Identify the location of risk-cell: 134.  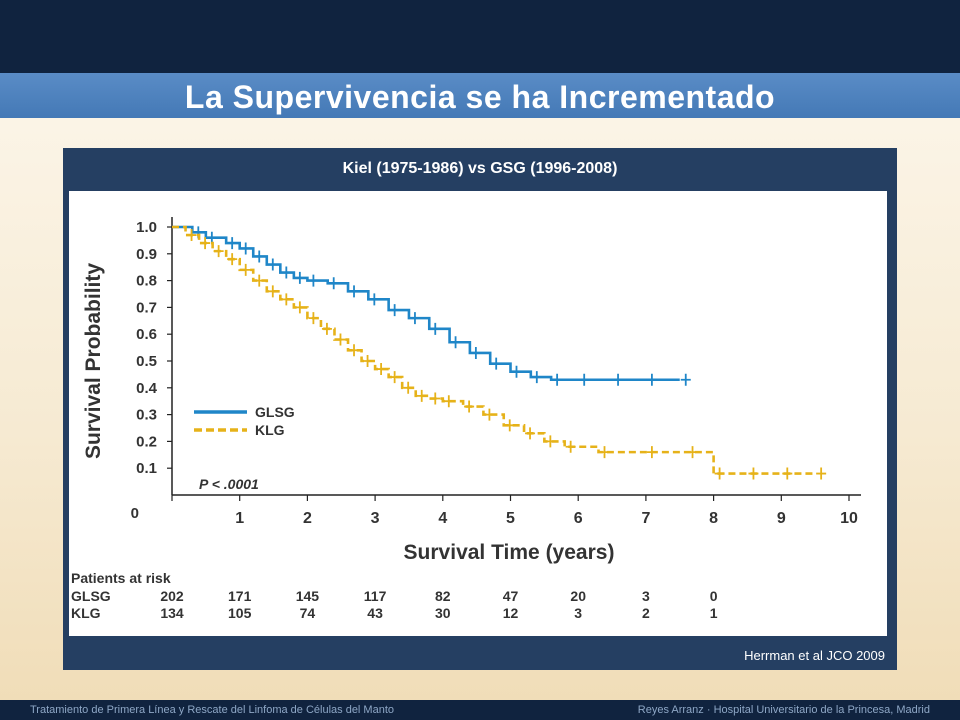
(172, 613).